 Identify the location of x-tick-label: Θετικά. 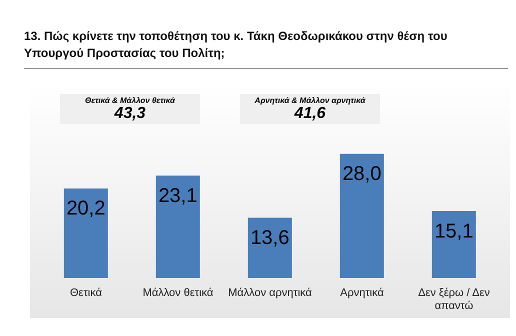
(86, 293).